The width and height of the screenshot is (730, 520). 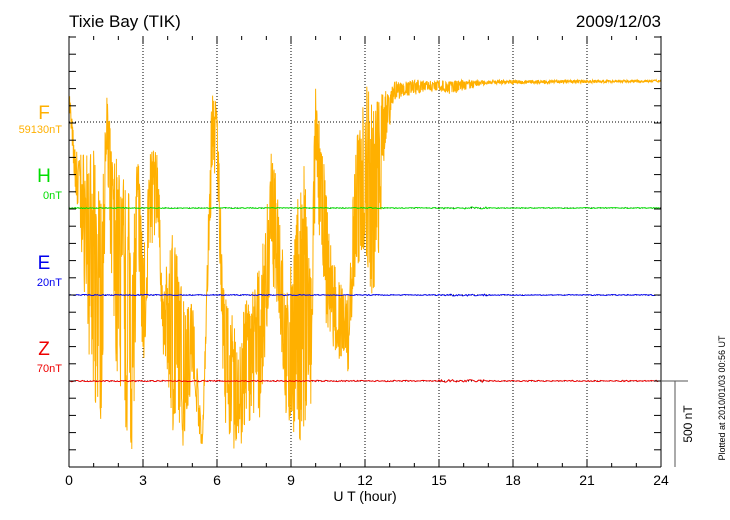 What do you see at coordinates (439, 480) in the screenshot?
I see `x-tick-label: 15` at bounding box center [439, 480].